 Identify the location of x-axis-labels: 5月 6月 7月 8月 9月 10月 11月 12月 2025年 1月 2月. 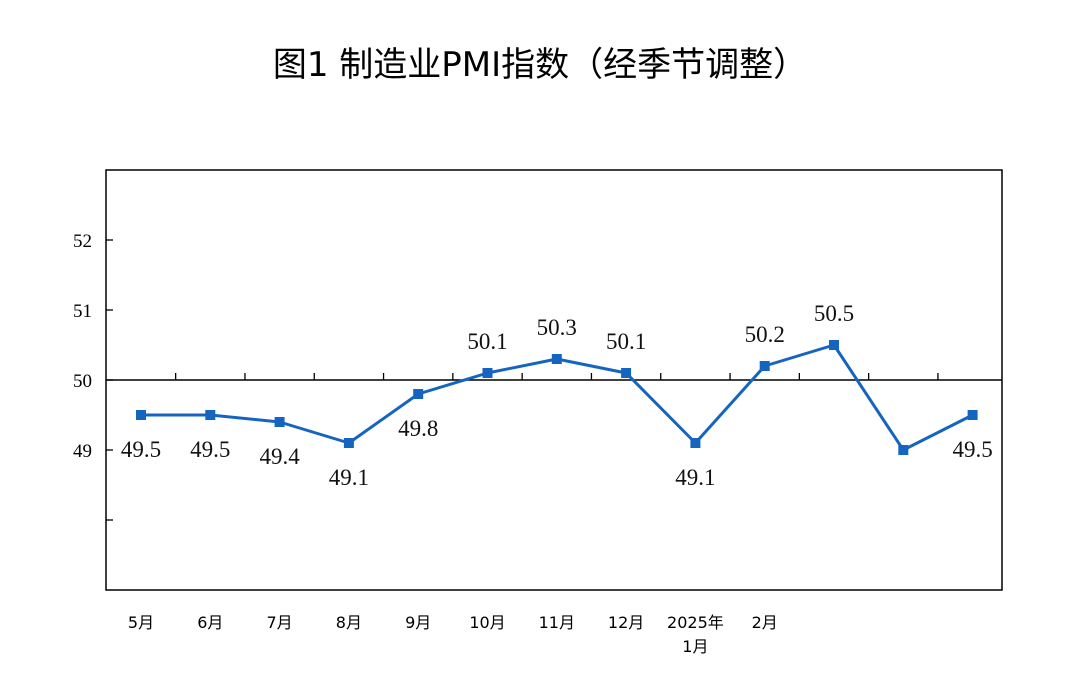
(453, 634).